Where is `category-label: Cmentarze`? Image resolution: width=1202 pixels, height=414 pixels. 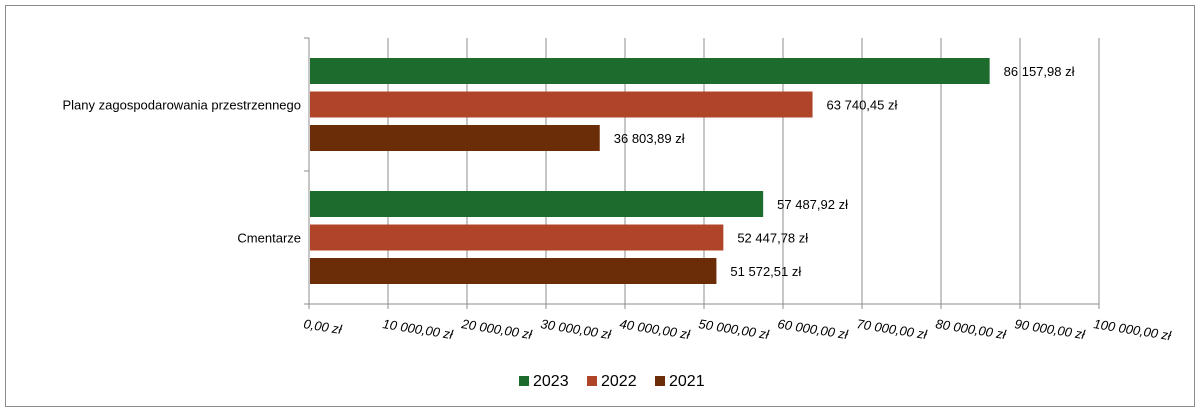
category-label: Cmentarze is located at coordinates (269, 238).